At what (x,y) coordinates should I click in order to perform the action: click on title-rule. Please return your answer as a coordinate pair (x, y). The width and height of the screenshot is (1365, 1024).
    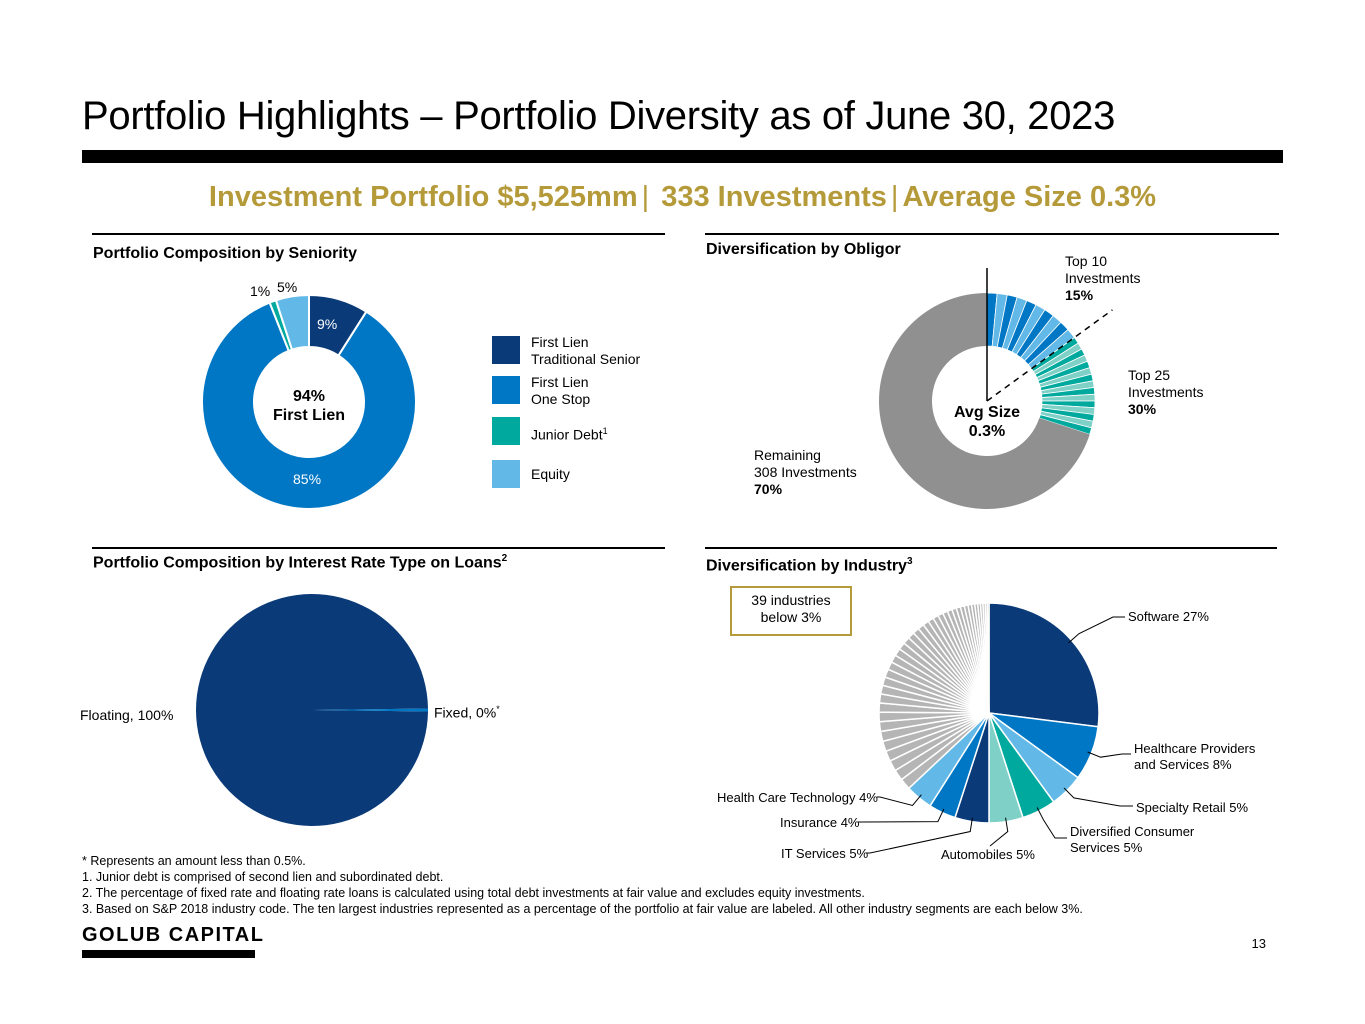
    Looking at the image, I should click on (682, 156).